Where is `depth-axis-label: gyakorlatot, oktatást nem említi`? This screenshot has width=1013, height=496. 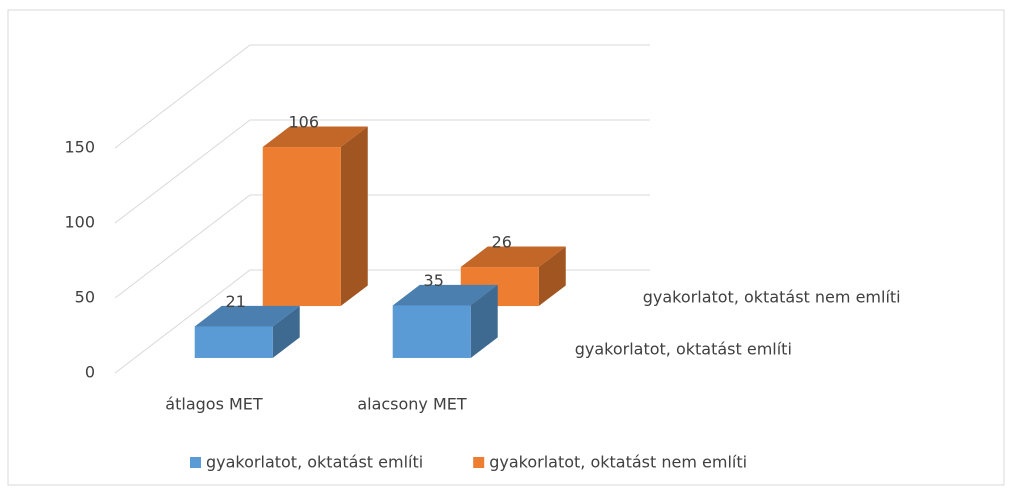 depth-axis-label: gyakorlatot, oktatást nem említi is located at coordinates (772, 297).